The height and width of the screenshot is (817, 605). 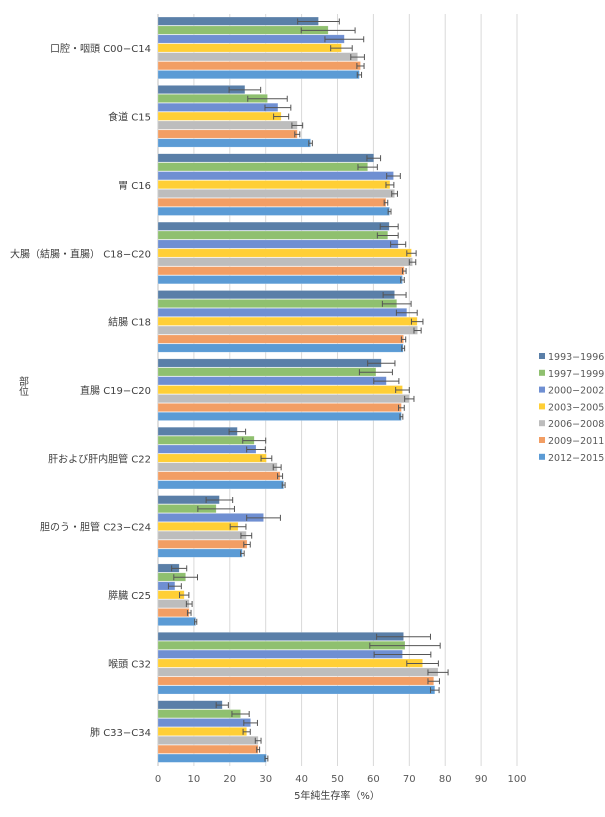 What do you see at coordinates (129, 117) in the screenshot?
I see `category-label: 食道 C15` at bounding box center [129, 117].